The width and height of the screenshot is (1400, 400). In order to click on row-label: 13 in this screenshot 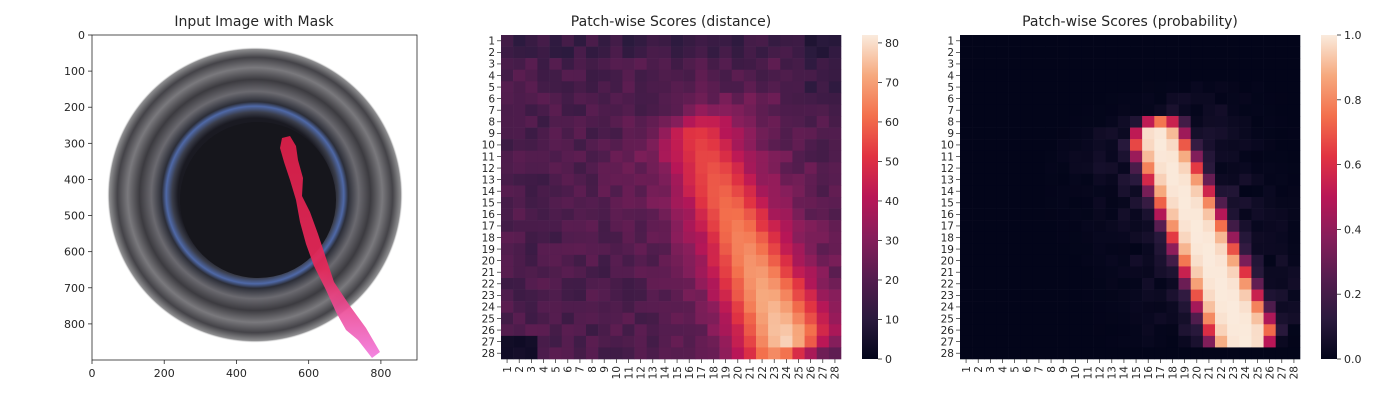, I will do `click(488, 180)`.